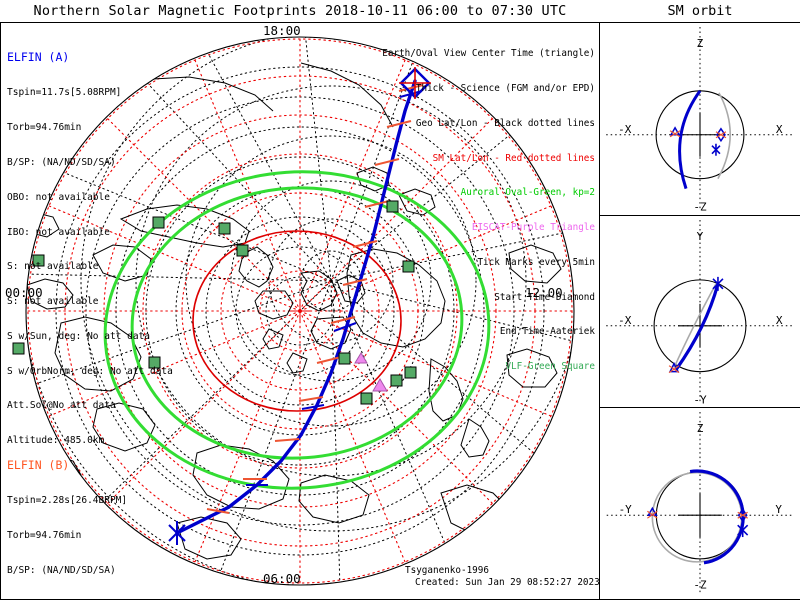 The width and height of the screenshot is (800, 600). I want to click on legend-item-0: Earth/Oval View Center Time (triangle), so click(488, 54).